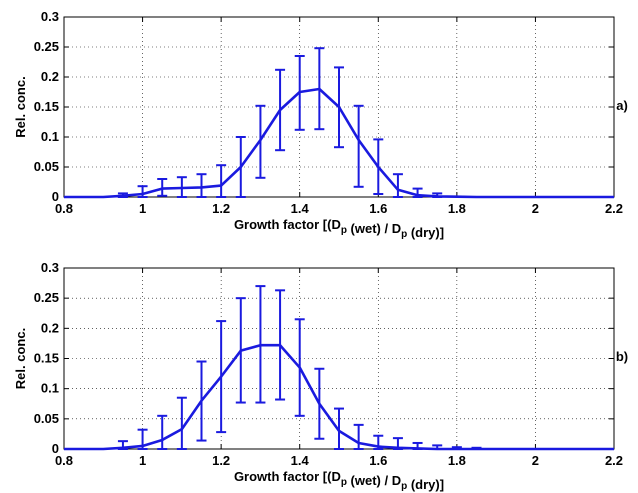 The image size is (638, 493). I want to click on panel-label: a), so click(622, 105).